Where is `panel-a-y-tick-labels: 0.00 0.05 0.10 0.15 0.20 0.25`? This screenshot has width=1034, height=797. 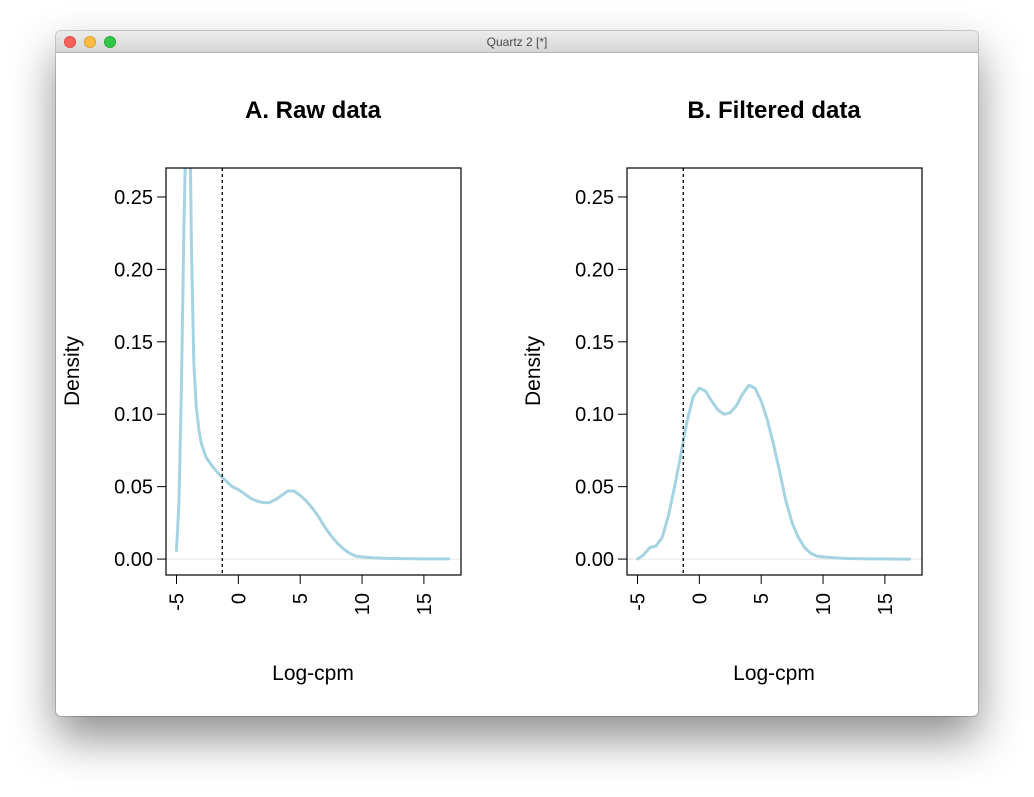 panel-a-y-tick-labels: 0.00 0.05 0.10 0.15 0.20 0.25 is located at coordinates (133, 379).